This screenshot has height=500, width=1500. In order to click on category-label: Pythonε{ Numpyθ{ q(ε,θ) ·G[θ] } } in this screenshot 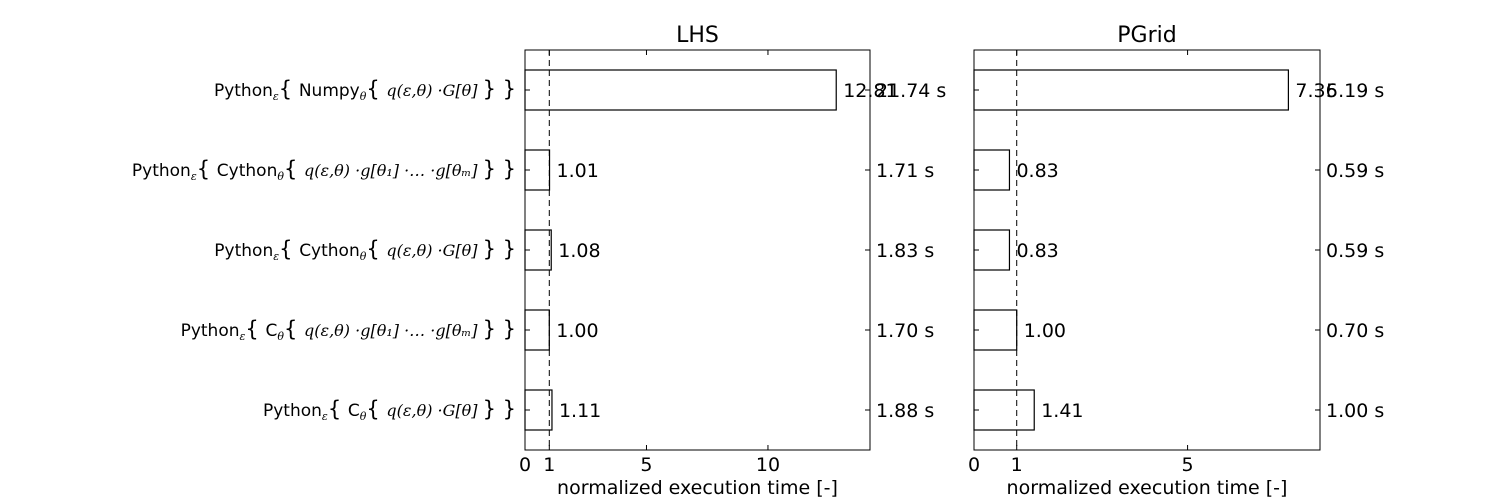, I will do `click(365, 90)`.